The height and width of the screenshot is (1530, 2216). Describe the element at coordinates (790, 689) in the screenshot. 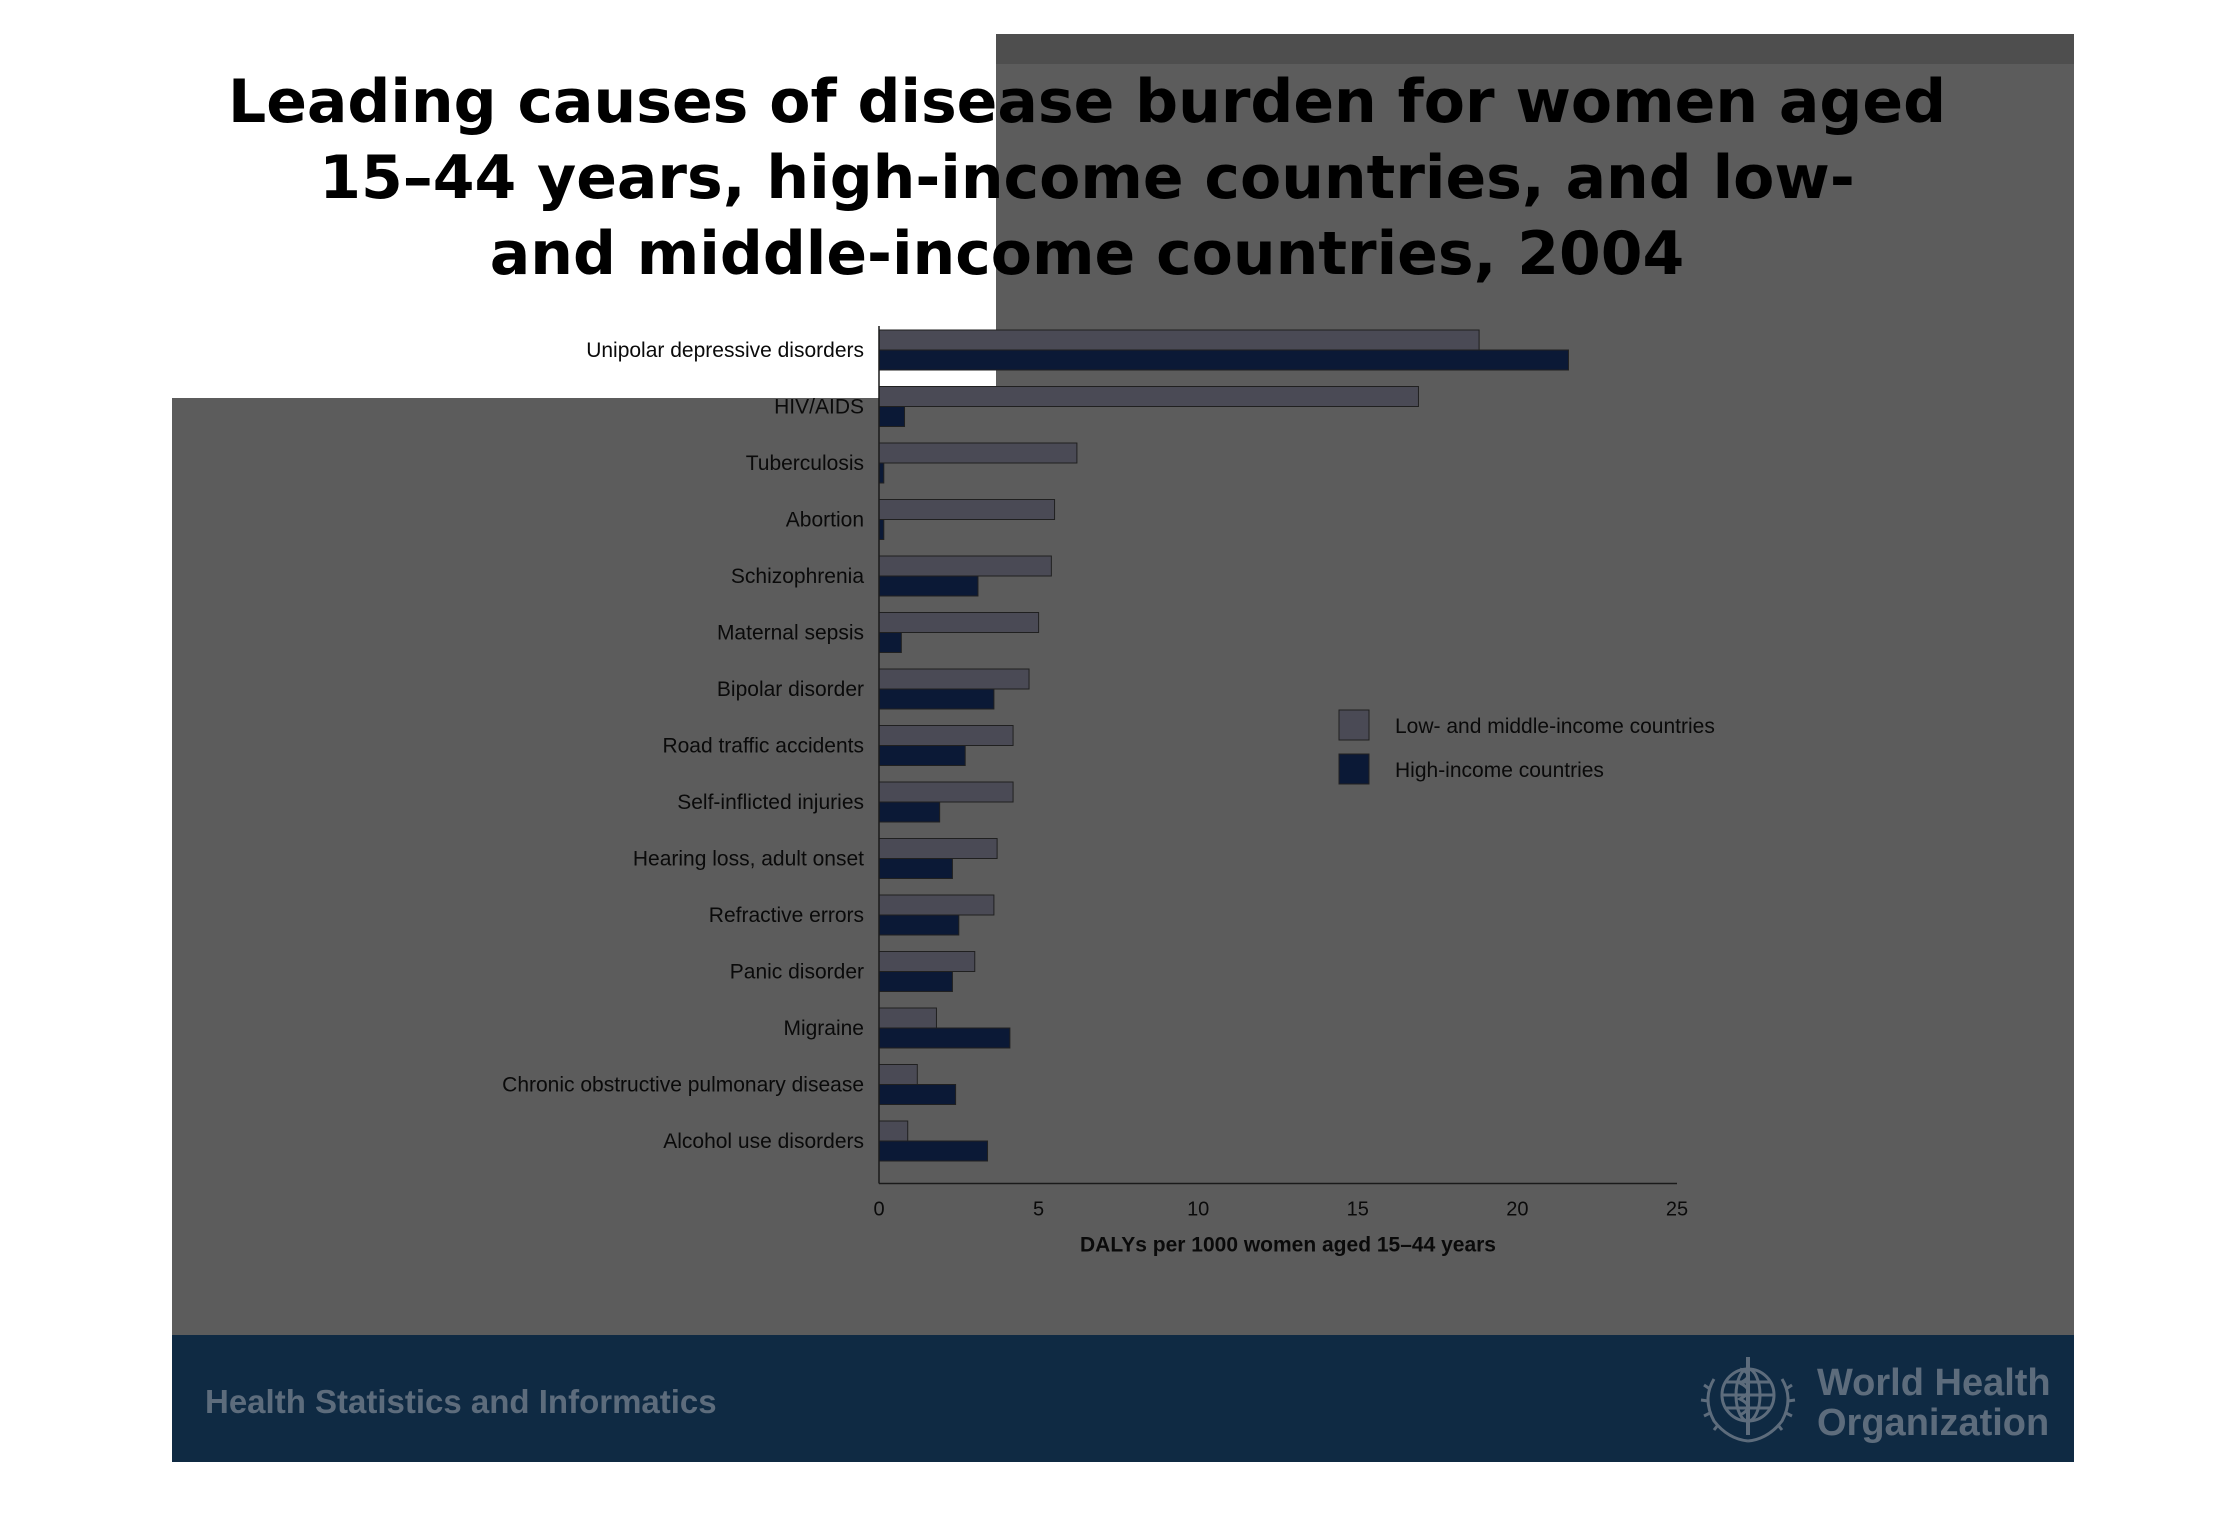

I see `category-label: Bipolar disorder` at that location.